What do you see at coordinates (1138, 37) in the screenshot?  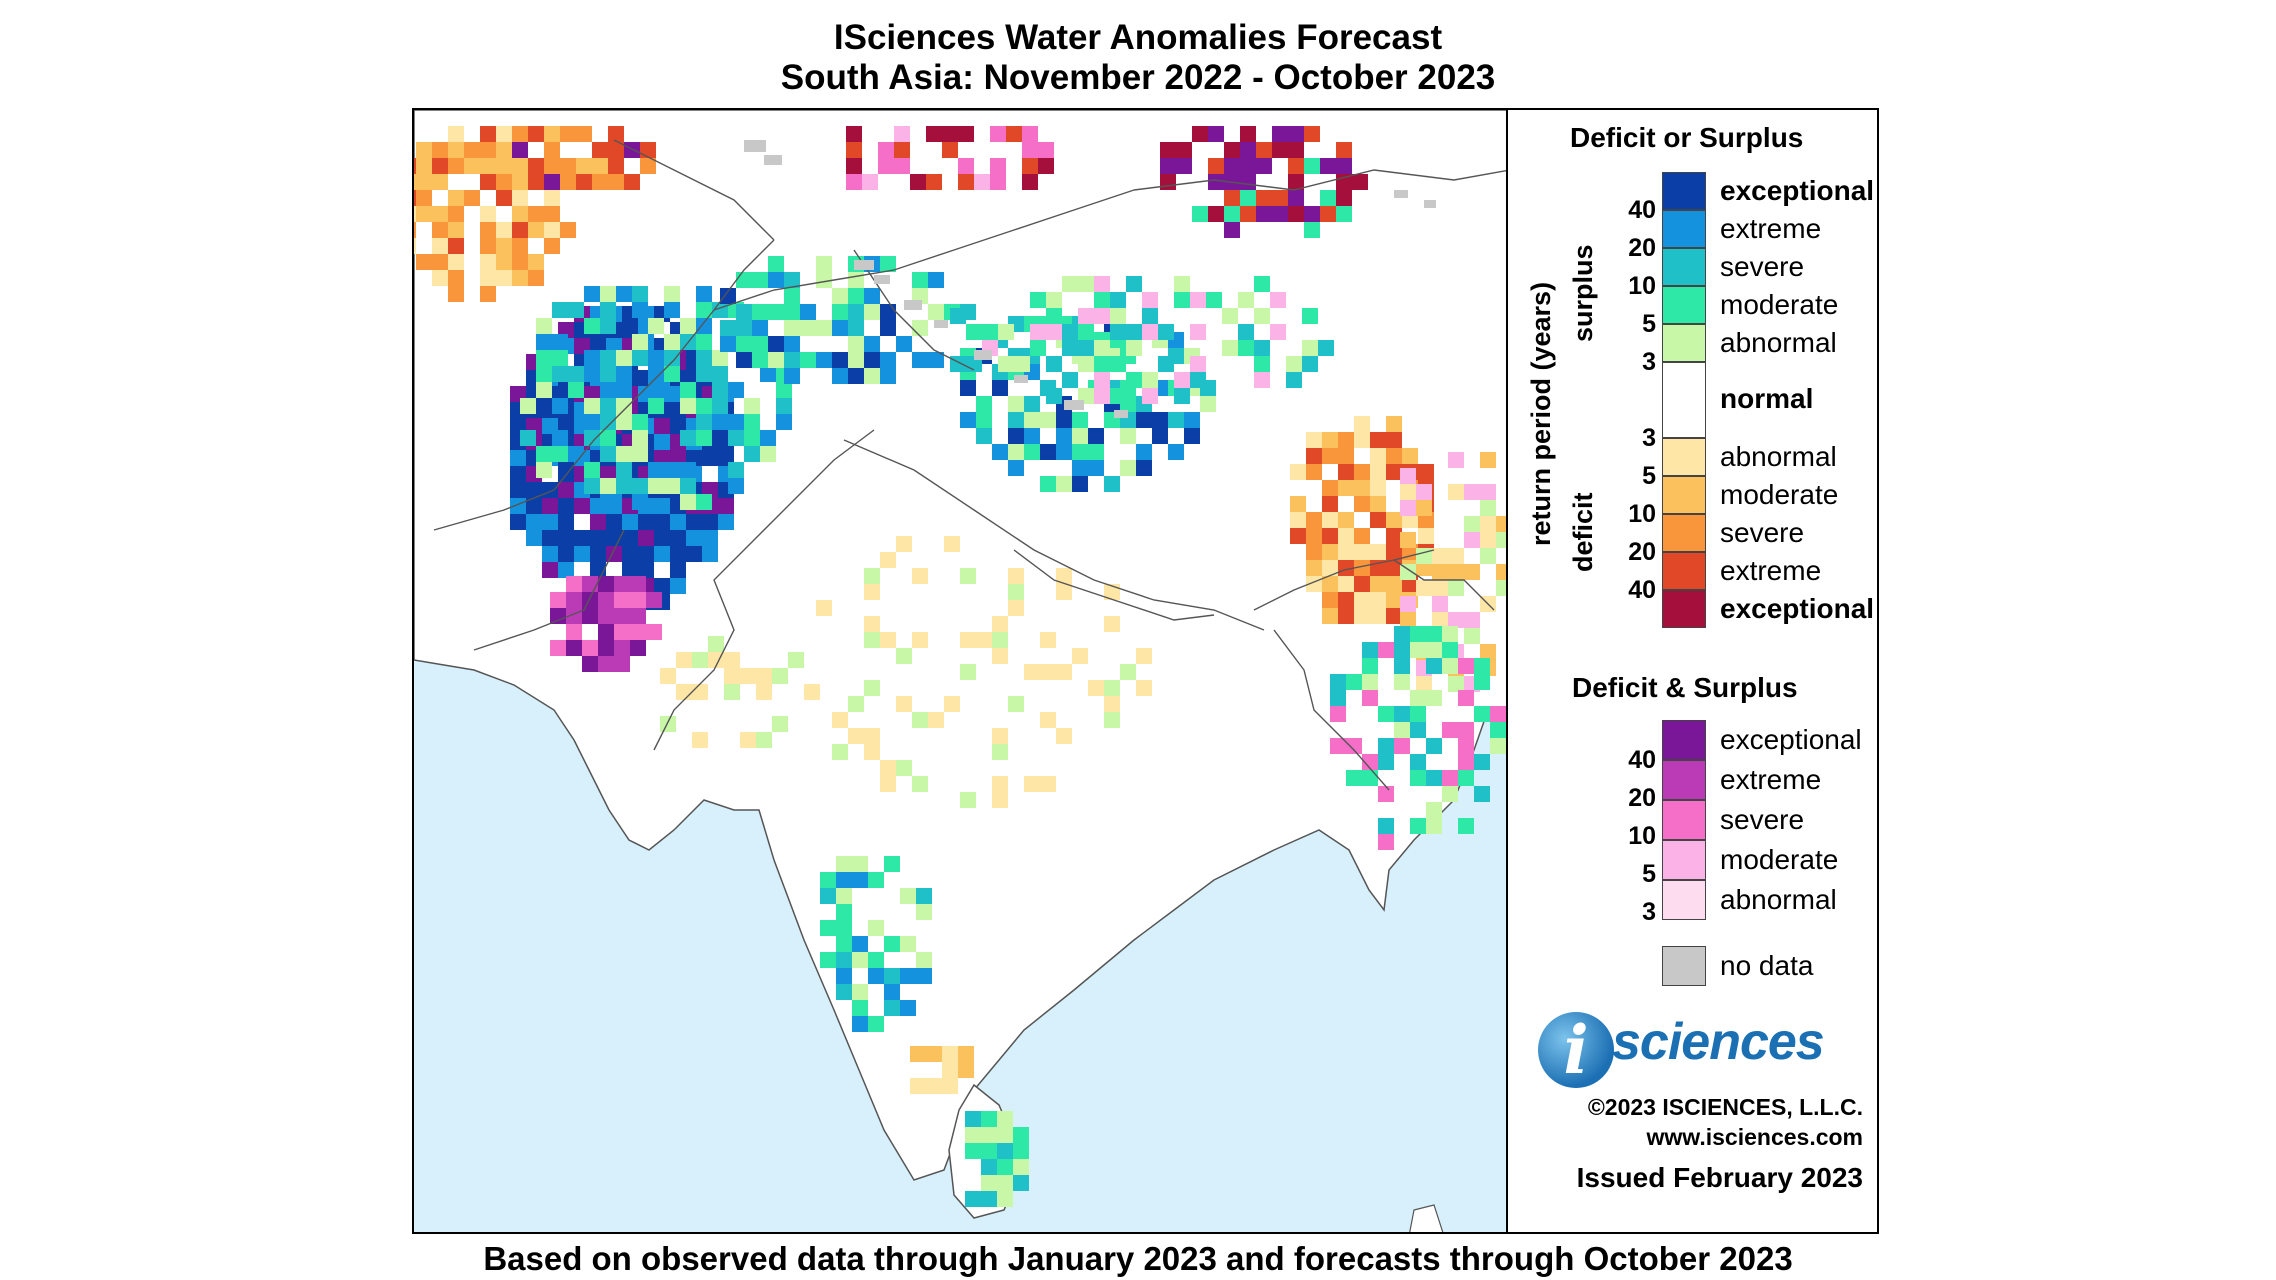 I see `map-title: ISciences Water Anomalies Forecast` at bounding box center [1138, 37].